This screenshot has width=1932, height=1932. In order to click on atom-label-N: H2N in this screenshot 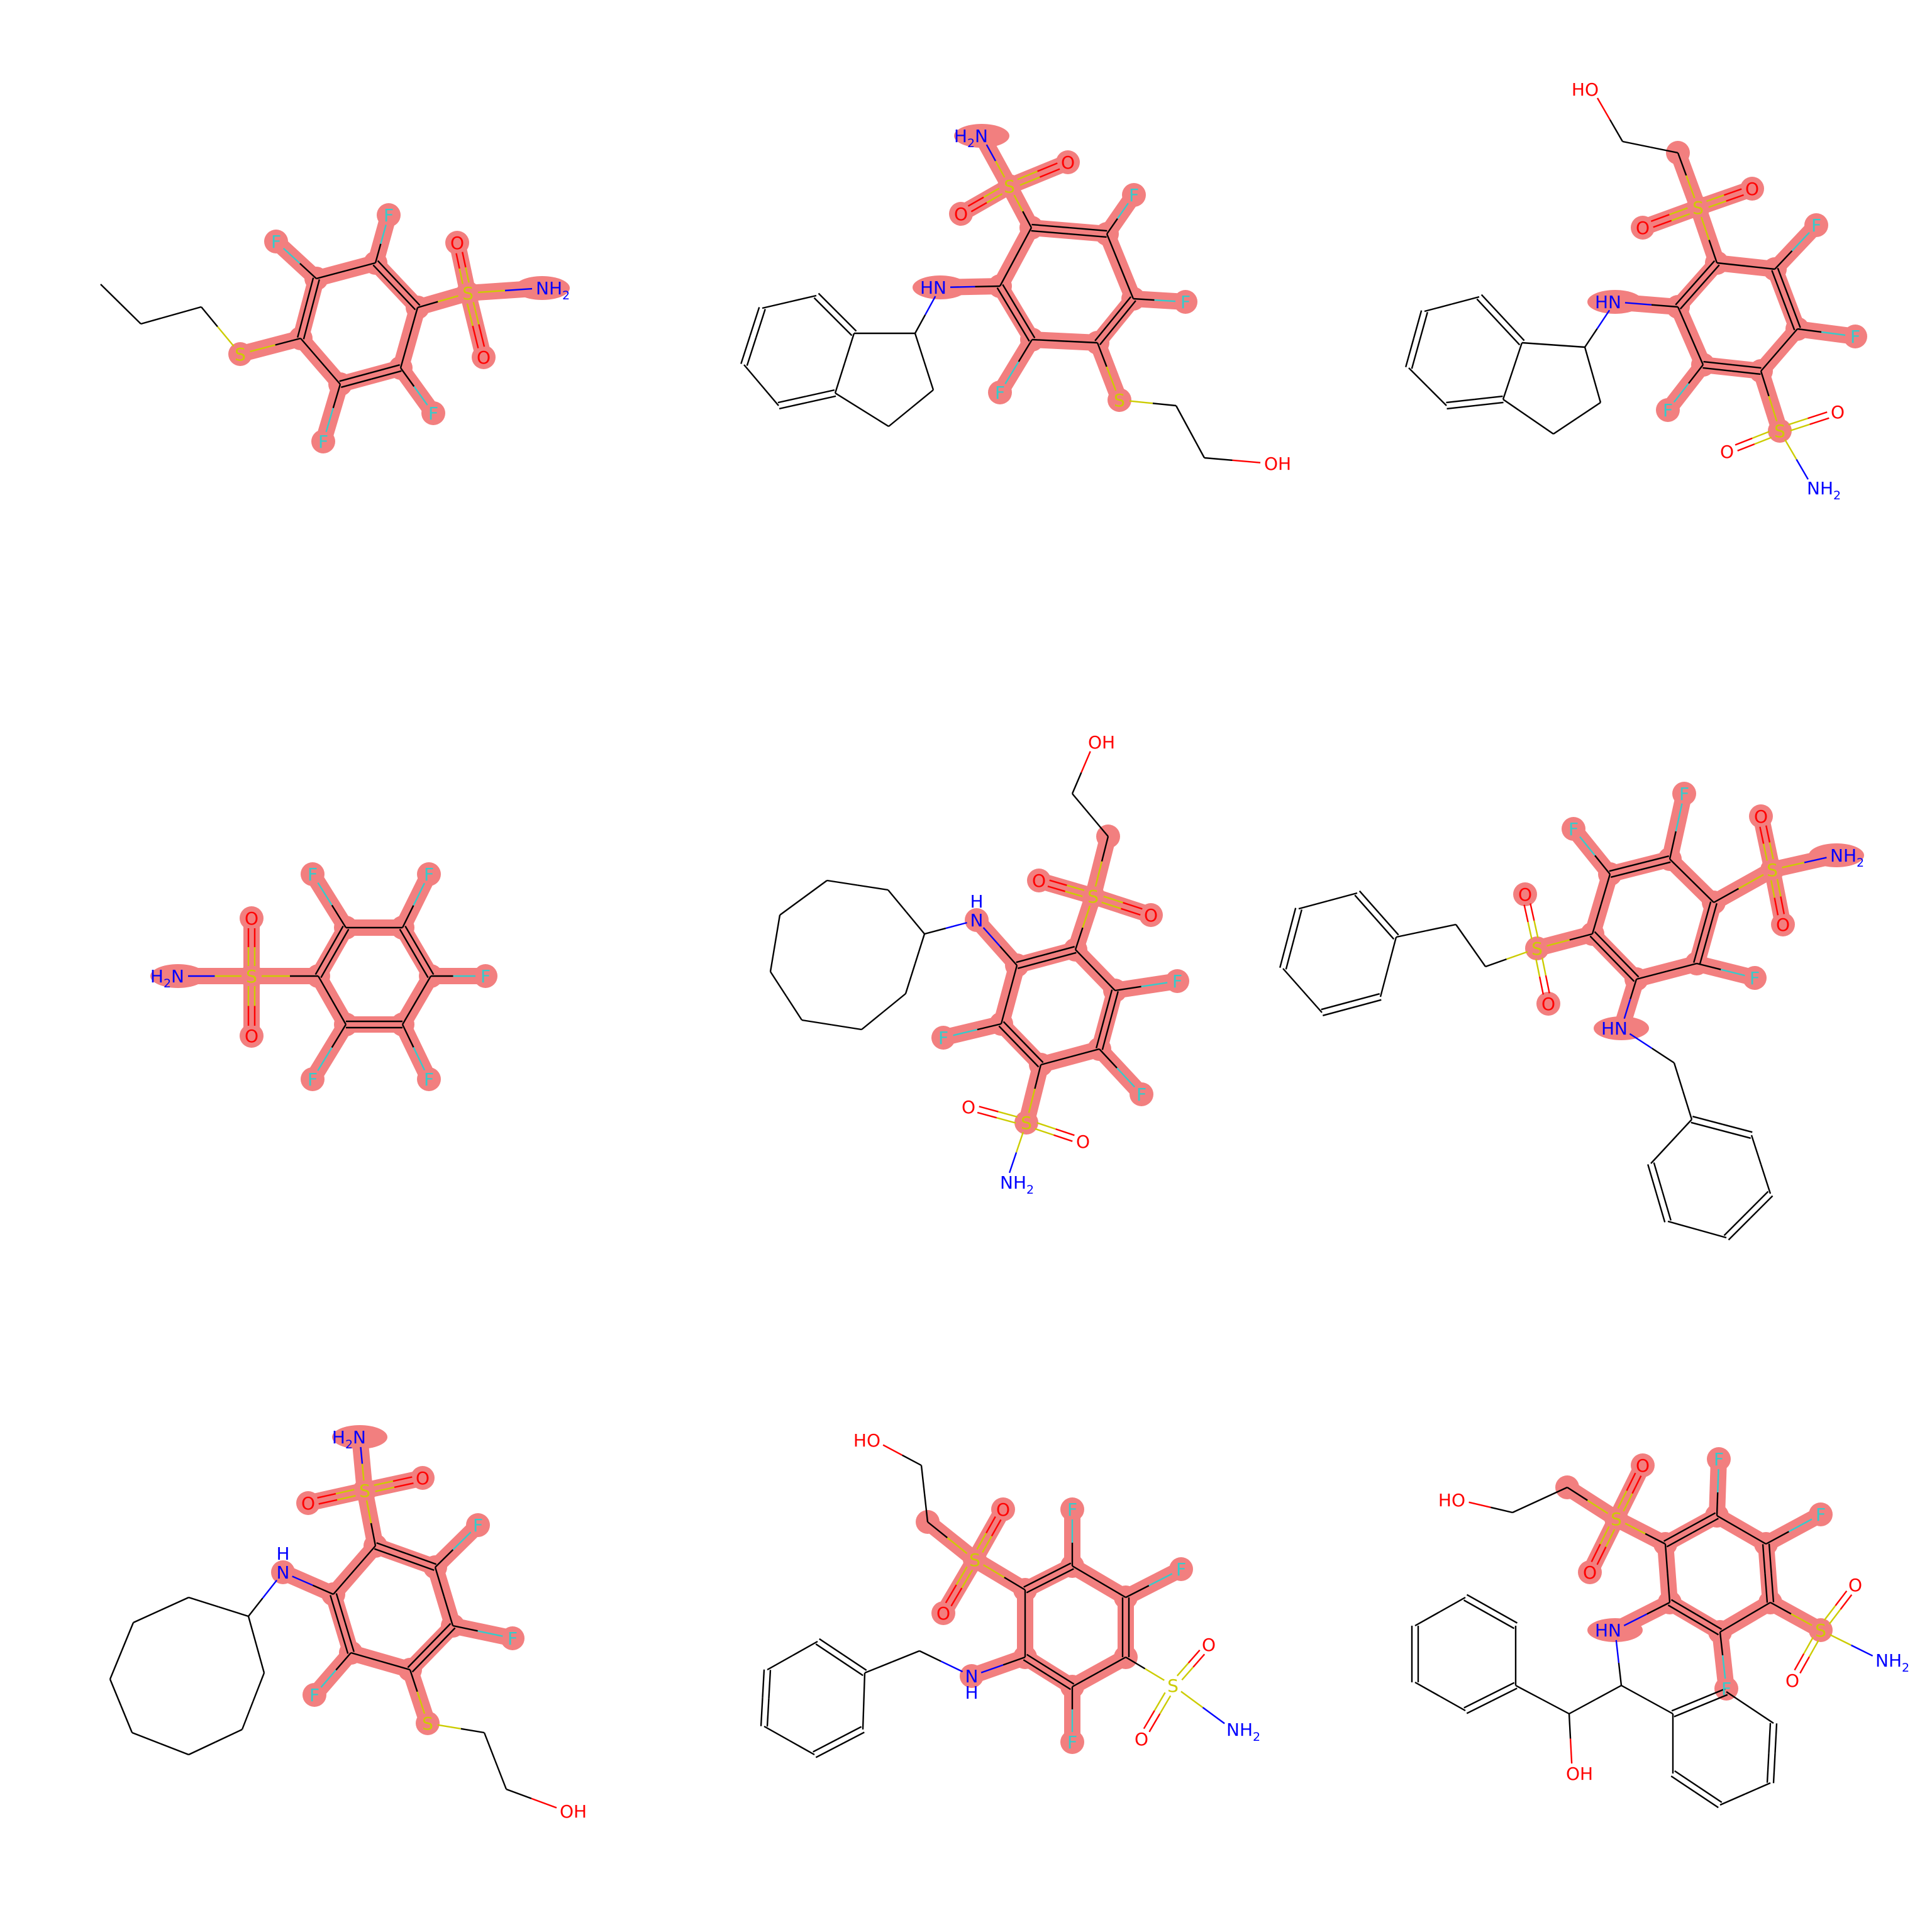, I will do `click(167, 978)`.